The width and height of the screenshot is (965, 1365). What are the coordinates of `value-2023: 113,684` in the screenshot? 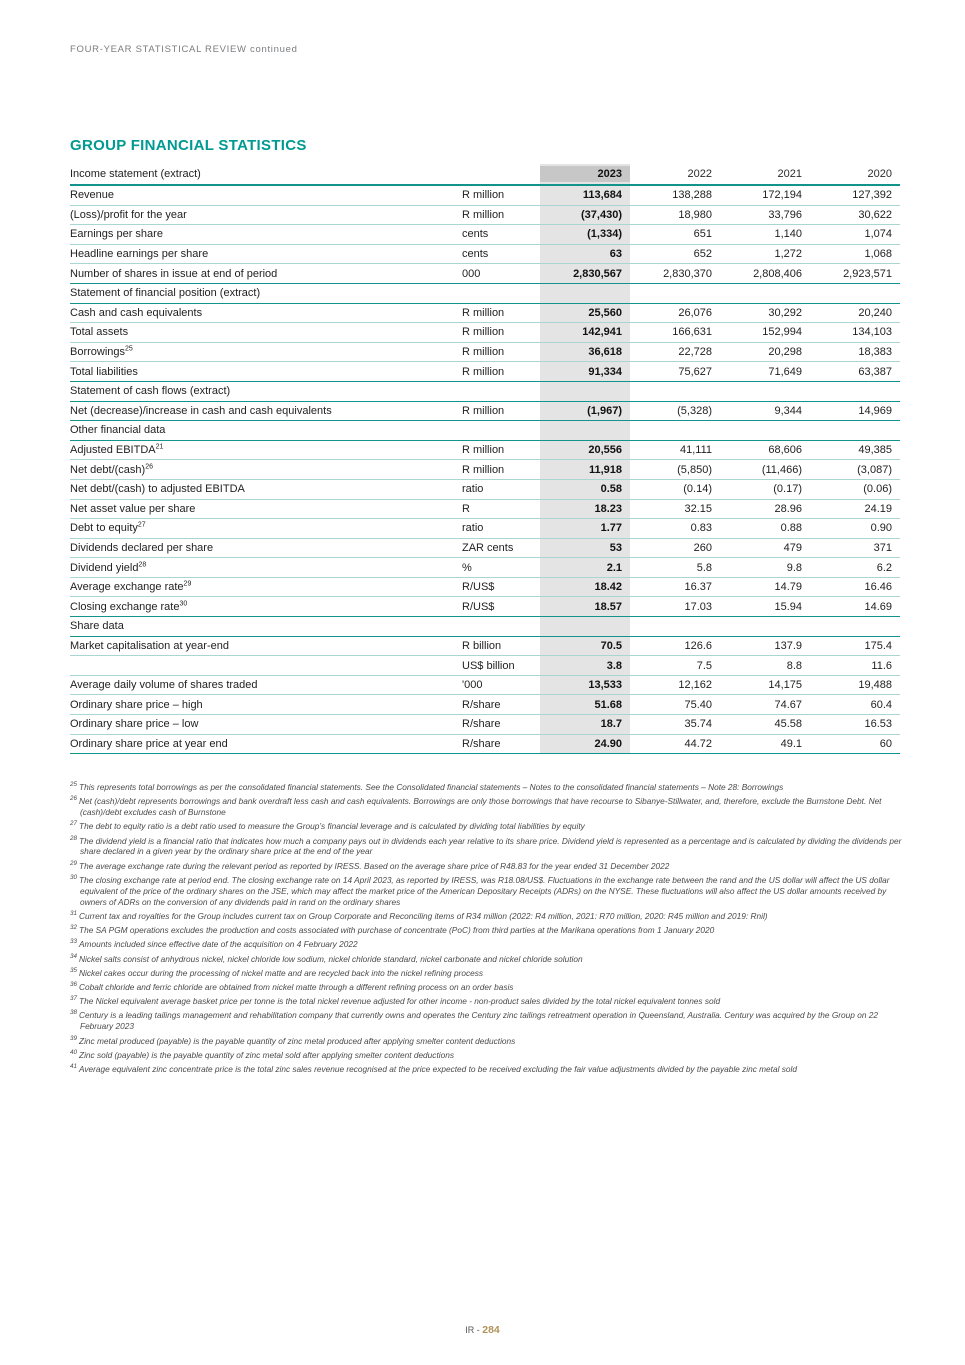 It's located at (602, 195).